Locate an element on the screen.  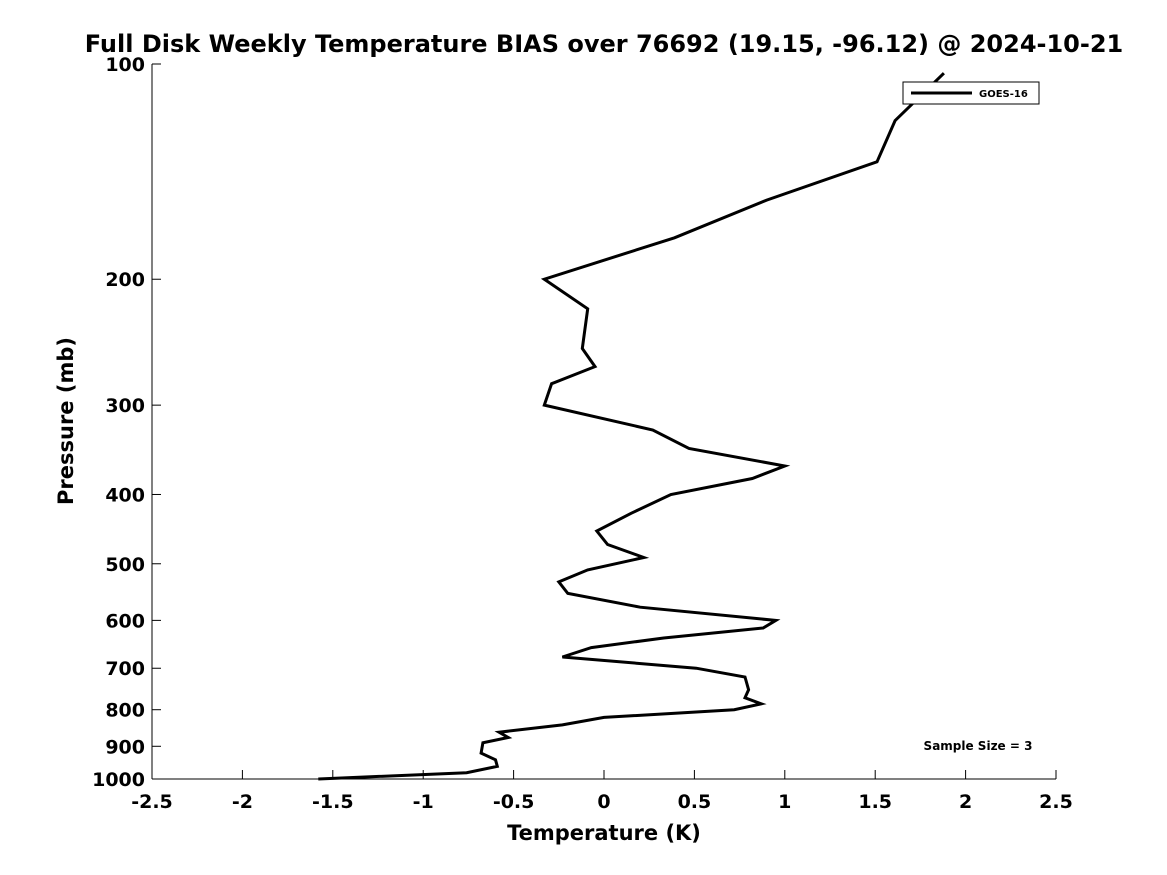
legend: GOES-16 is located at coordinates (971, 93).